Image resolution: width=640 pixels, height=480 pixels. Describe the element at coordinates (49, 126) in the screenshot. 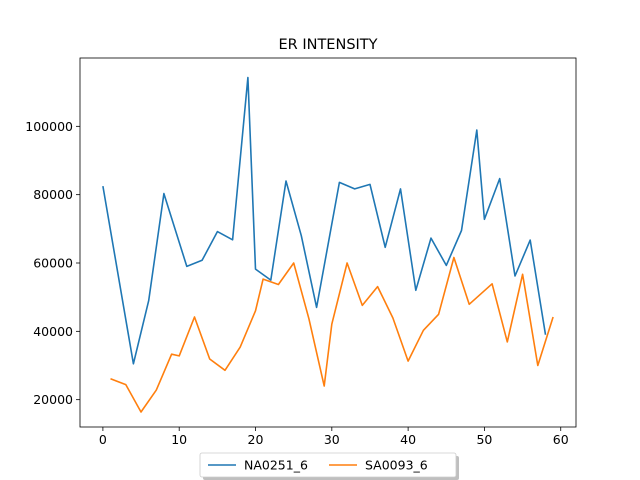

I see `y-tick-label: 100000` at that location.